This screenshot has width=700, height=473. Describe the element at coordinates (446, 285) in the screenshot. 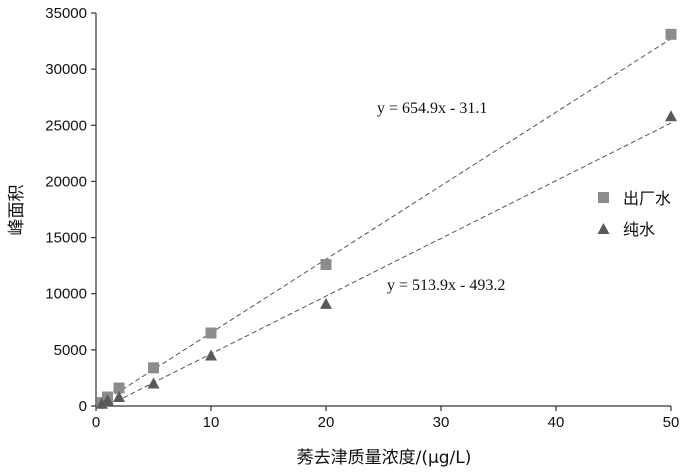

I see `equation-label-series-1: y = 513.9x - 493.2` at that location.